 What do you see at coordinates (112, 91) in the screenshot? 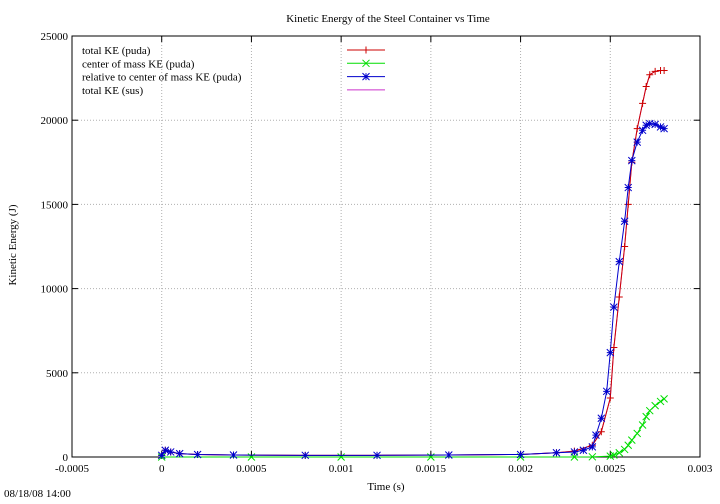
I see `legend-label: total KE (sus)` at bounding box center [112, 91].